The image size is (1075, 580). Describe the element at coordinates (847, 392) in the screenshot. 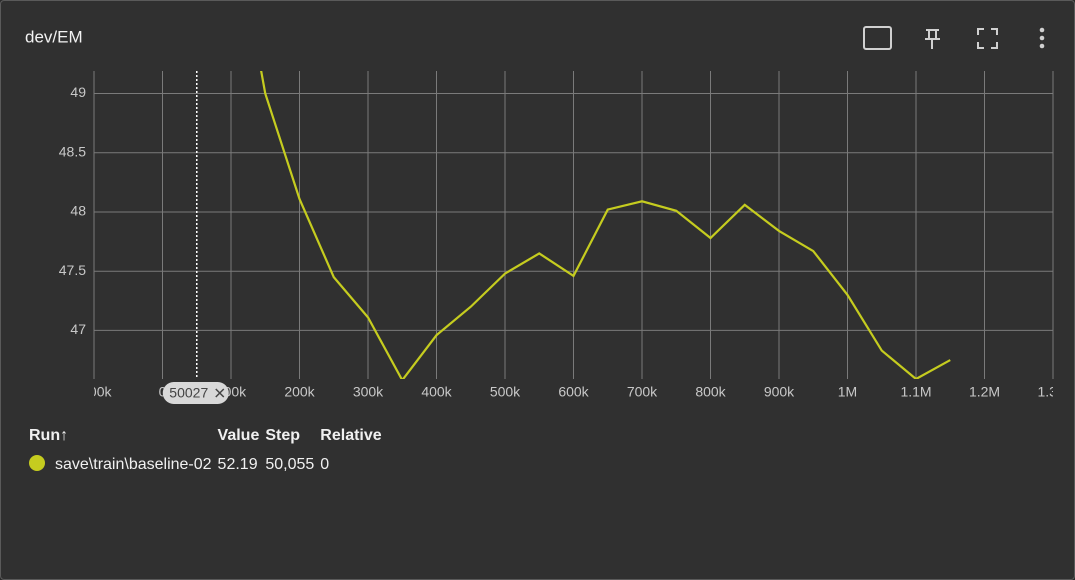

I see `x-tick-label: 1M` at that location.